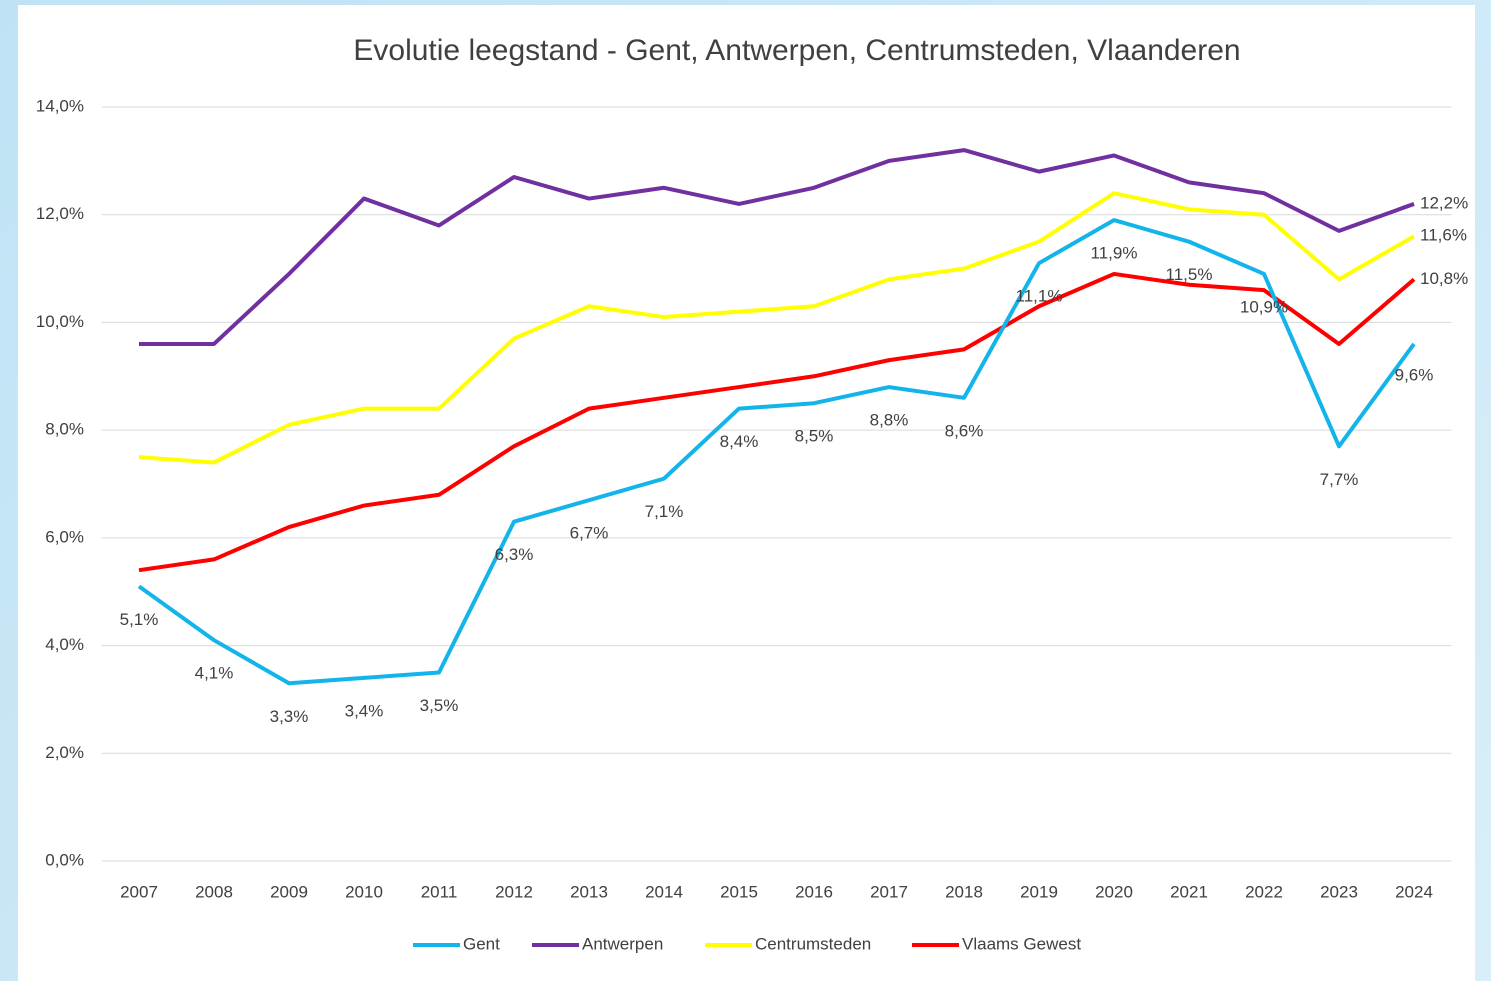 This screenshot has height=981, width=1491. I want to click on data-label: 12,2%, so click(1444, 202).